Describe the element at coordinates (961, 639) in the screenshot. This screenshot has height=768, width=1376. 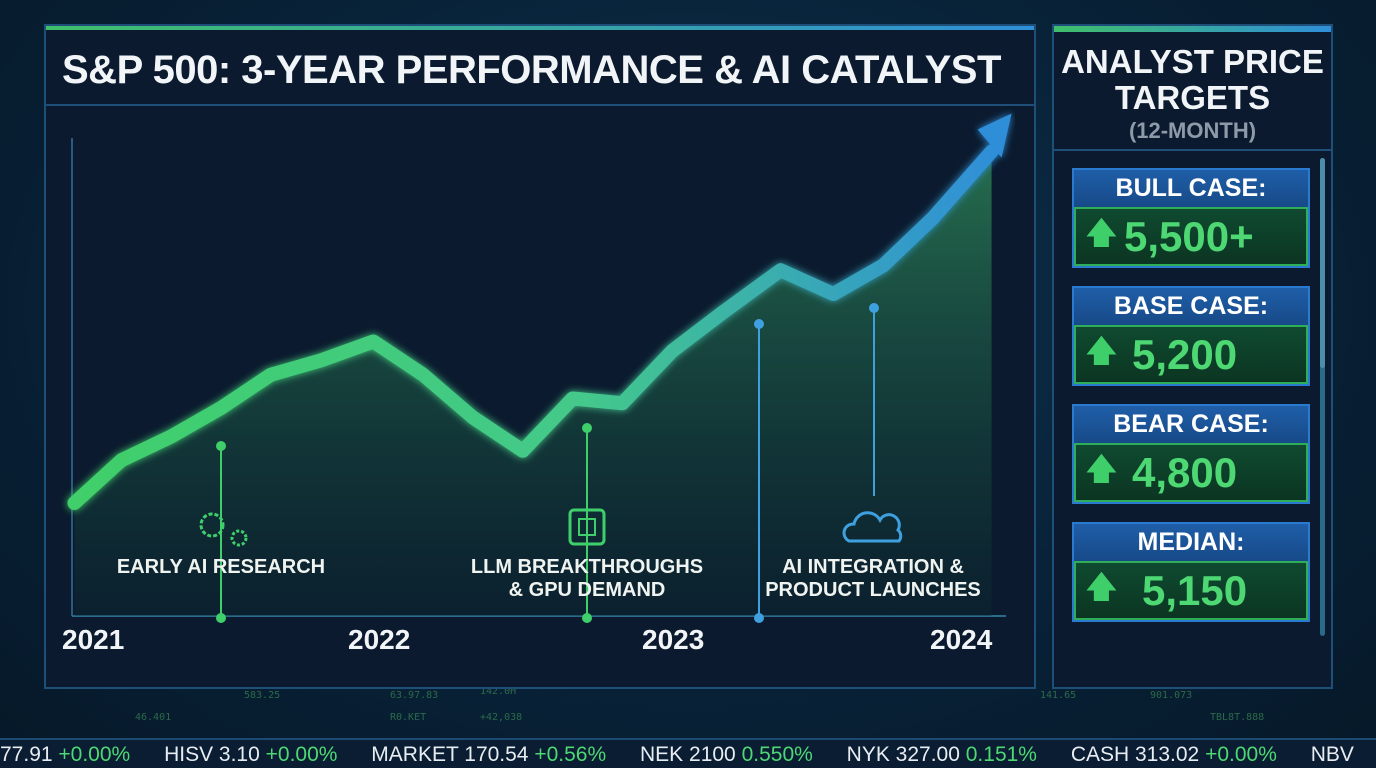
I see `x-tick-label: 2024` at that location.